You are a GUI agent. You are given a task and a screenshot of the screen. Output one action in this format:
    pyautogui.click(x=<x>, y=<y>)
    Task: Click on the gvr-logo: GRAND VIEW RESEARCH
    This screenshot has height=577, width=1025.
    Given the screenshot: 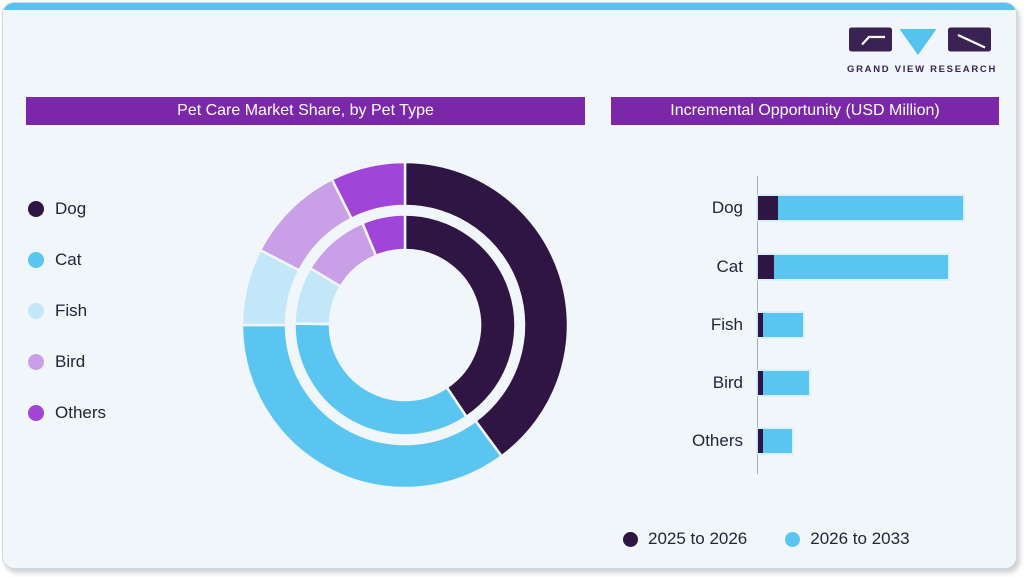 What is the action you would take?
    pyautogui.click(x=922, y=50)
    